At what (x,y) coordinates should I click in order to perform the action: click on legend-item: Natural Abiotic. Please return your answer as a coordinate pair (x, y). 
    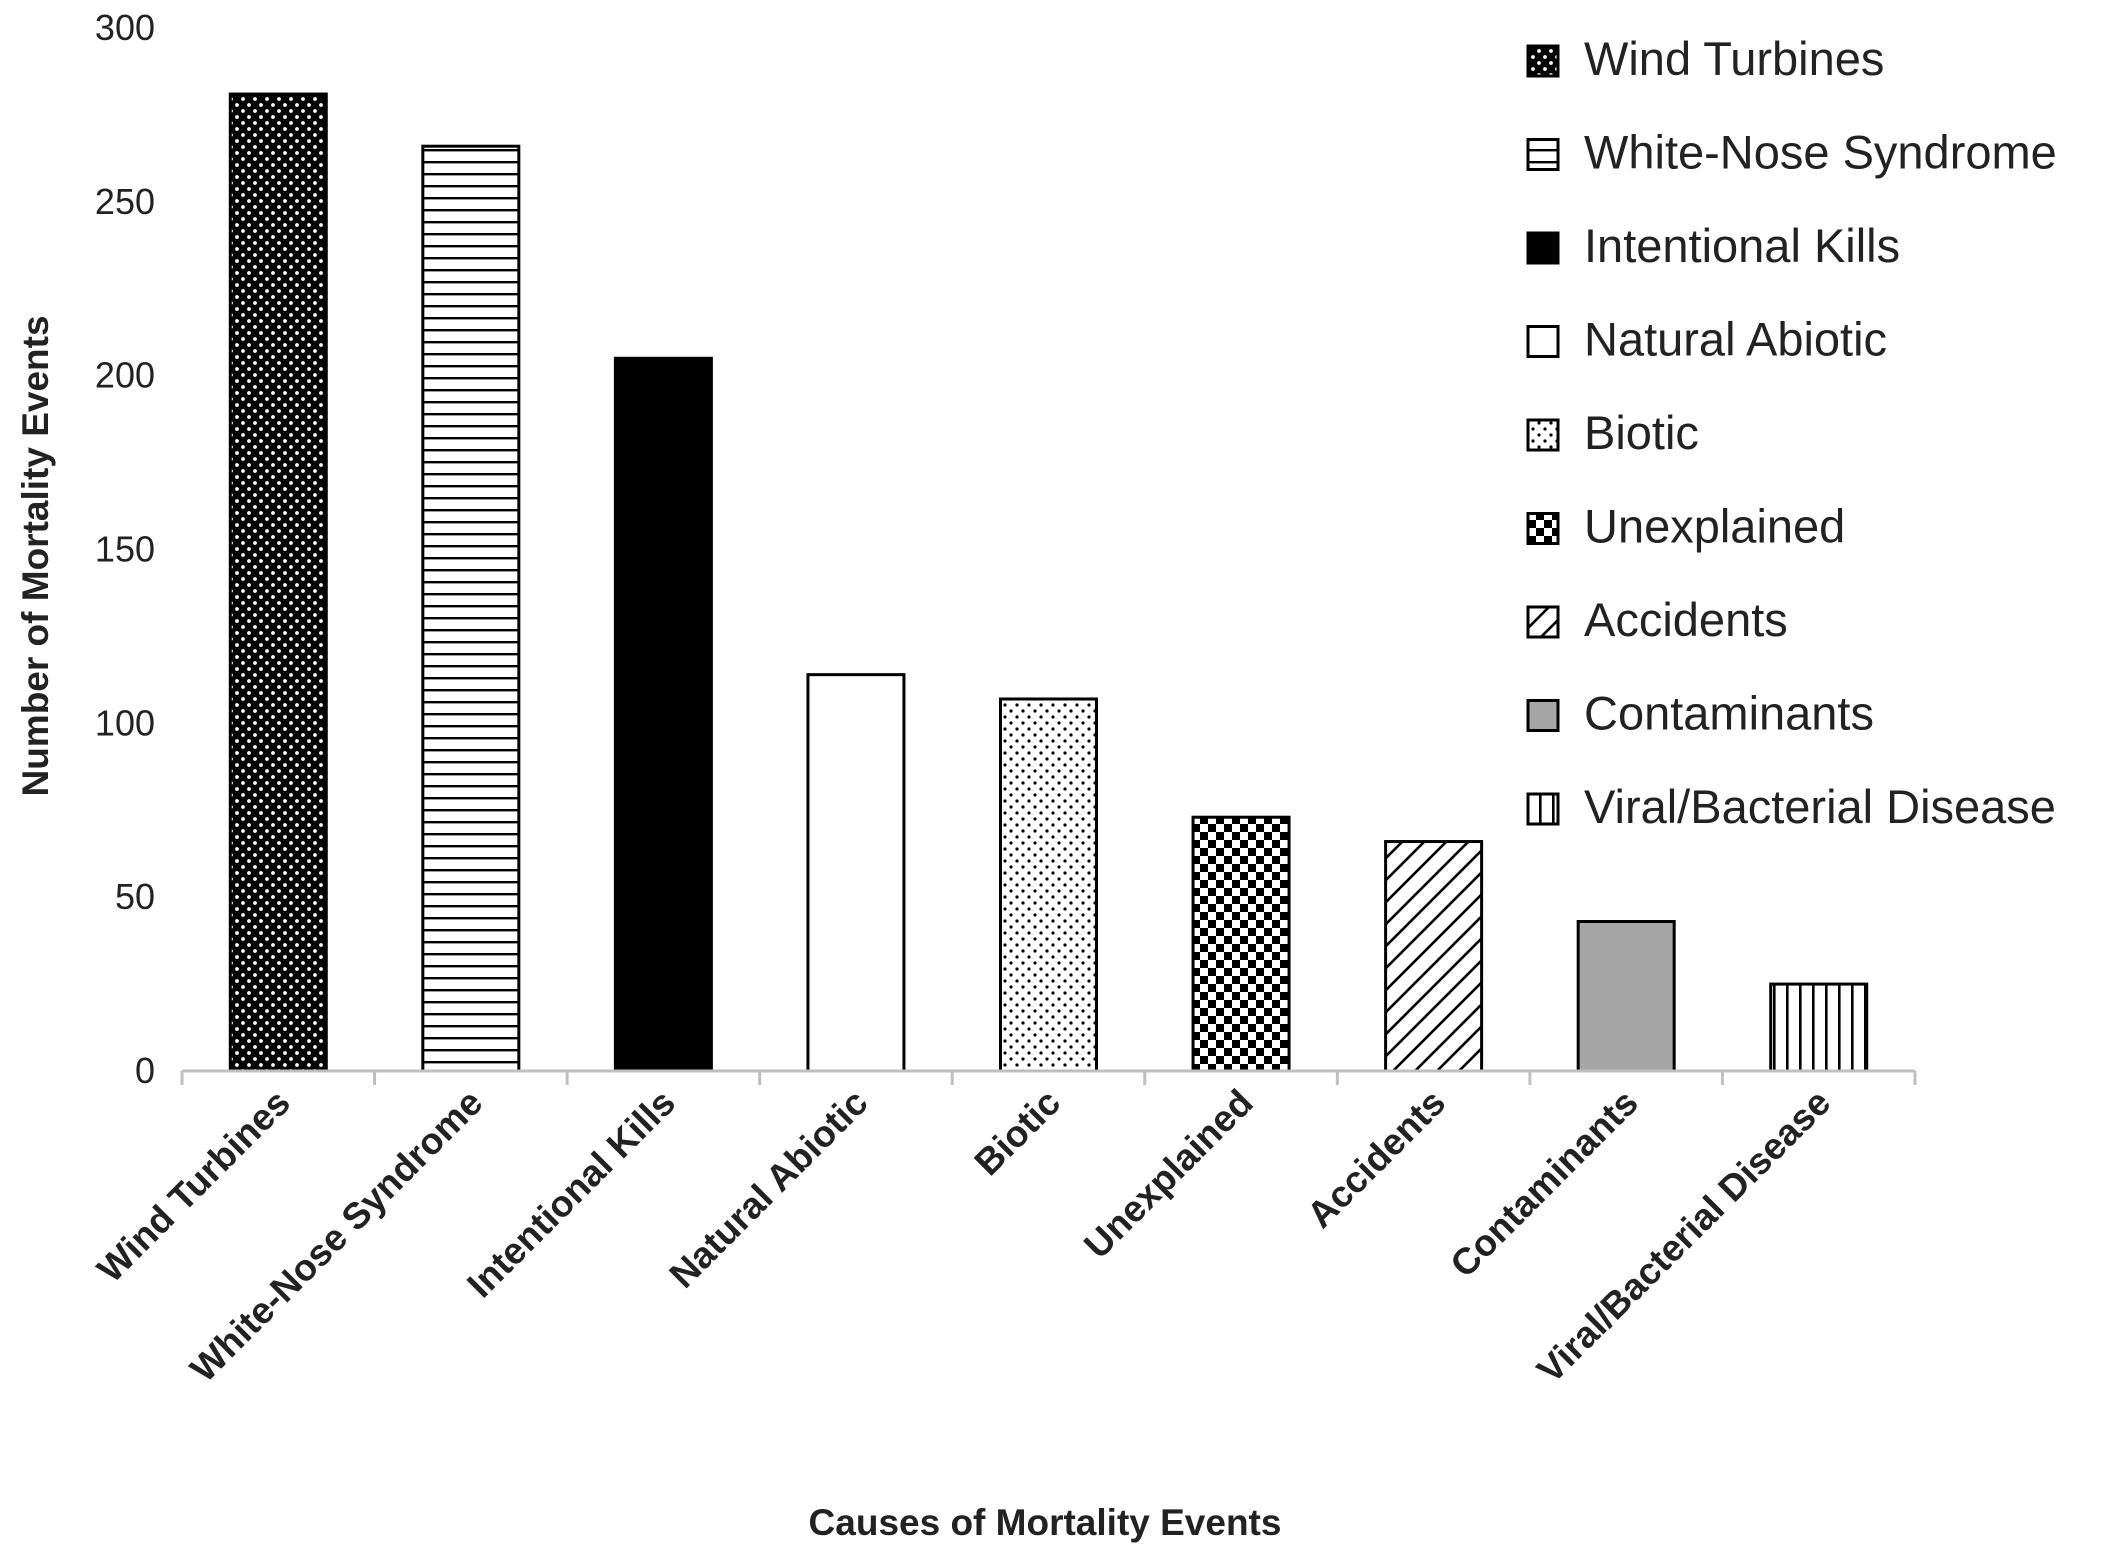
    Looking at the image, I should click on (1706, 339).